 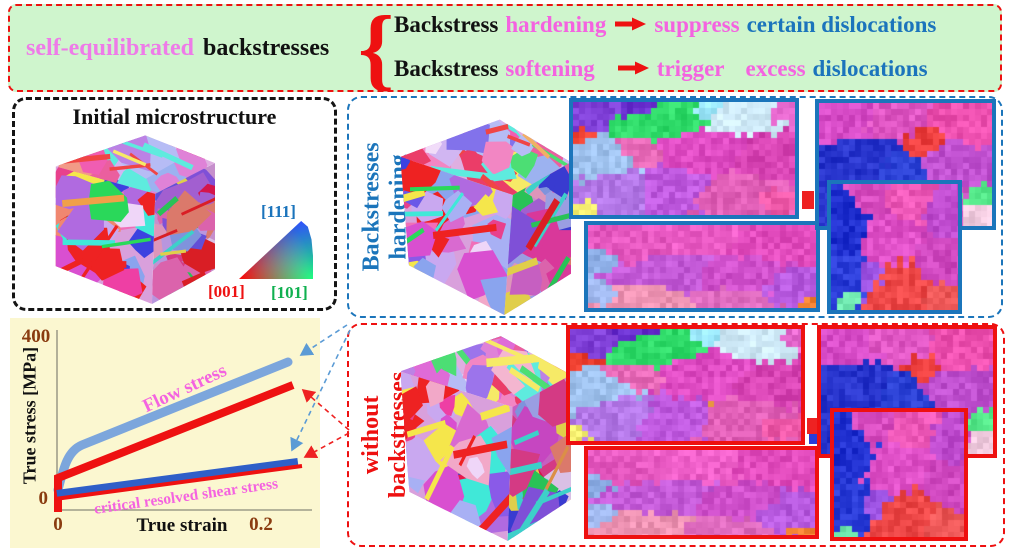 What do you see at coordinates (29, 415) in the screenshot?
I see `y-axis-label: True stress [MPa]` at bounding box center [29, 415].